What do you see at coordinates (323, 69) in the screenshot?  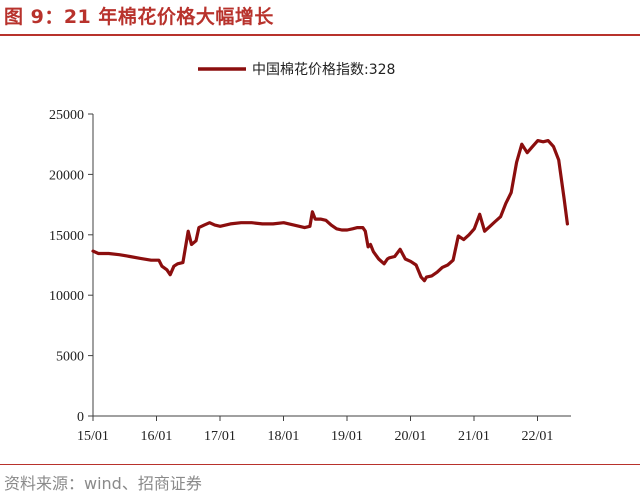 I see `legend-label: 中国棉花价格指数:328` at bounding box center [323, 69].